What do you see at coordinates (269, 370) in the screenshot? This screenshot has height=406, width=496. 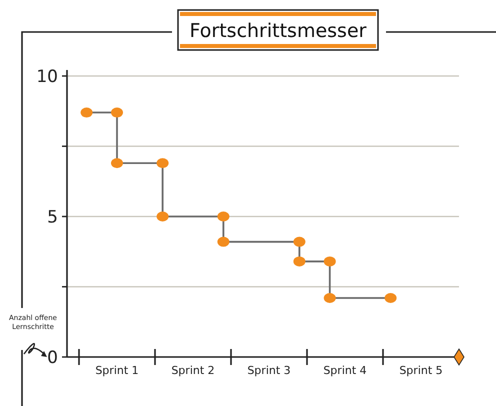 I see `x-tick-label: Sprint 3` at bounding box center [269, 370].